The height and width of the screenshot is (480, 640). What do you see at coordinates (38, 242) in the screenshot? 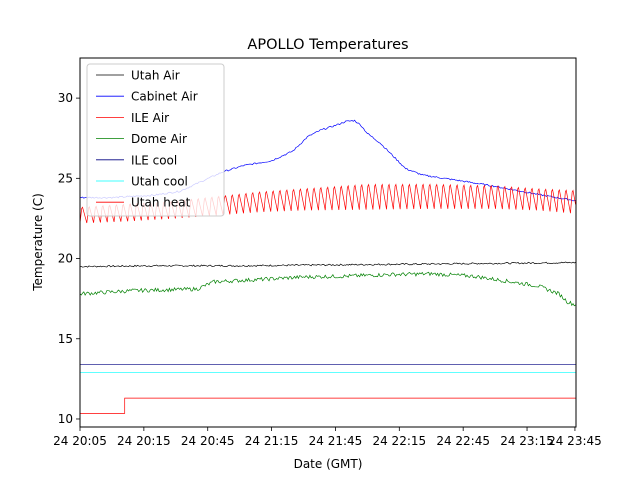
I see `y-axis-label: Temperature (C)` at bounding box center [38, 242].